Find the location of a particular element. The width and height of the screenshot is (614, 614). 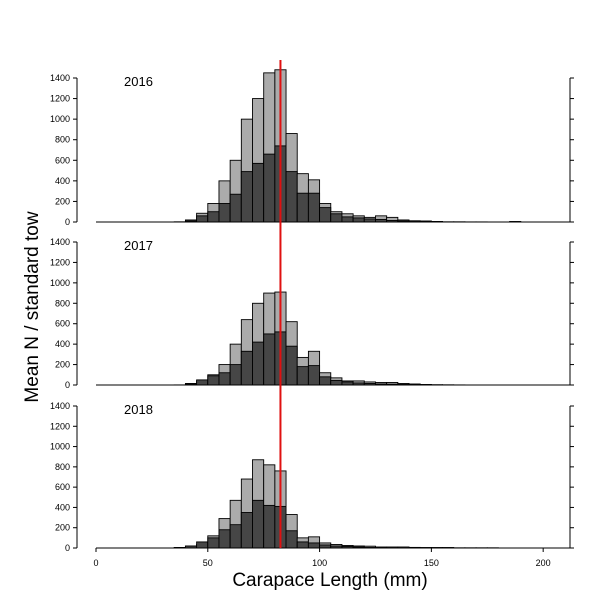

x-tick-label-200: 200 is located at coordinates (543, 563).